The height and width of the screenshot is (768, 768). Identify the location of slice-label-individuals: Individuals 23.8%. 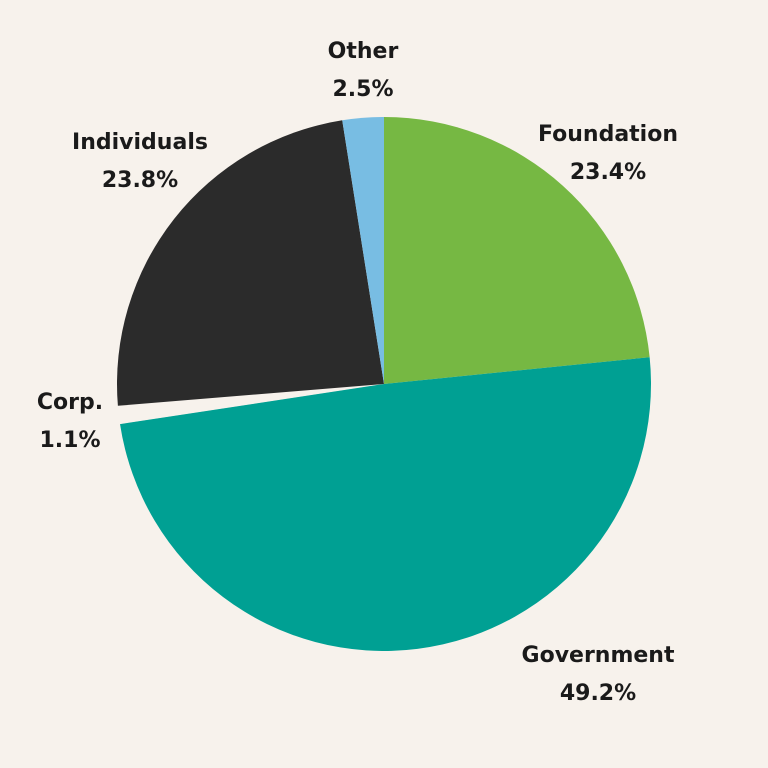
(140, 162).